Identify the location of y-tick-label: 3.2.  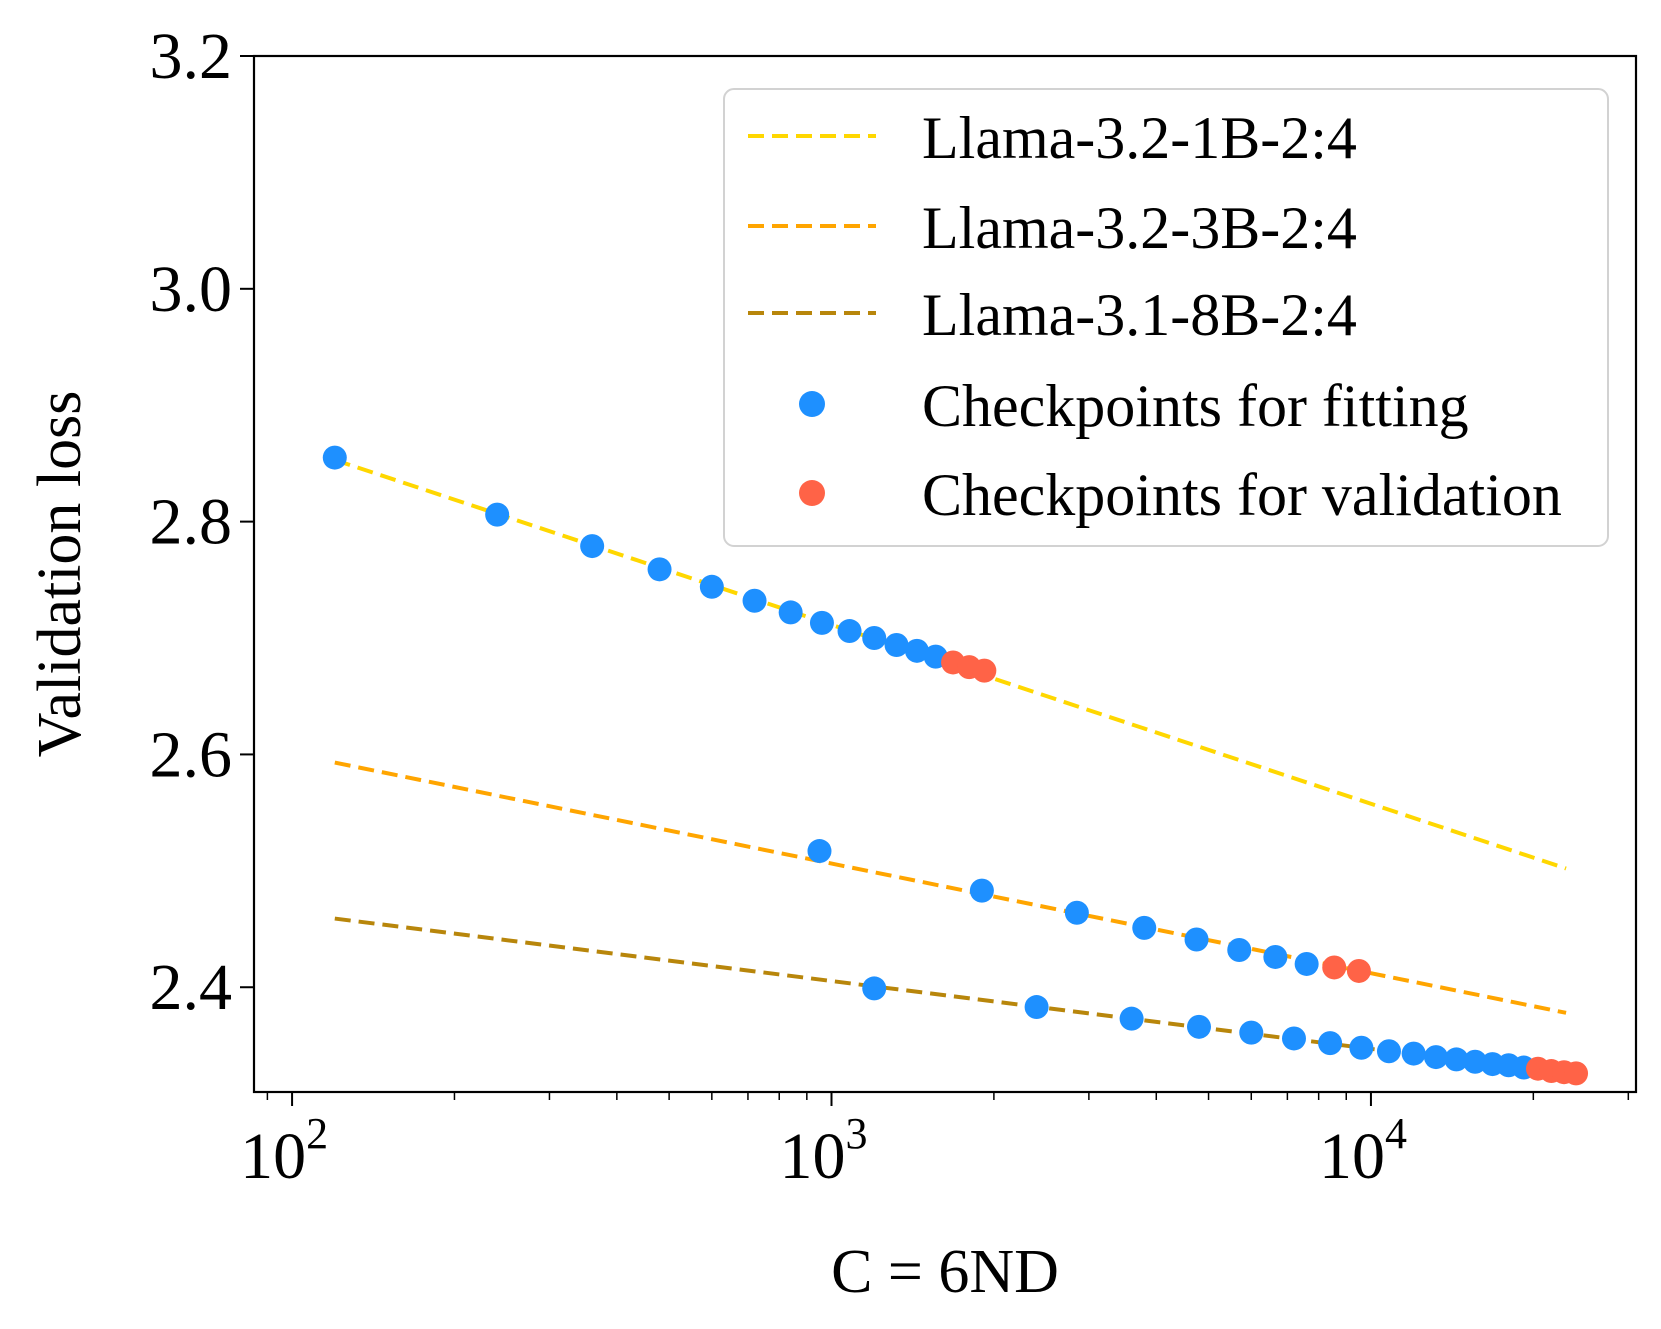
(191, 56).